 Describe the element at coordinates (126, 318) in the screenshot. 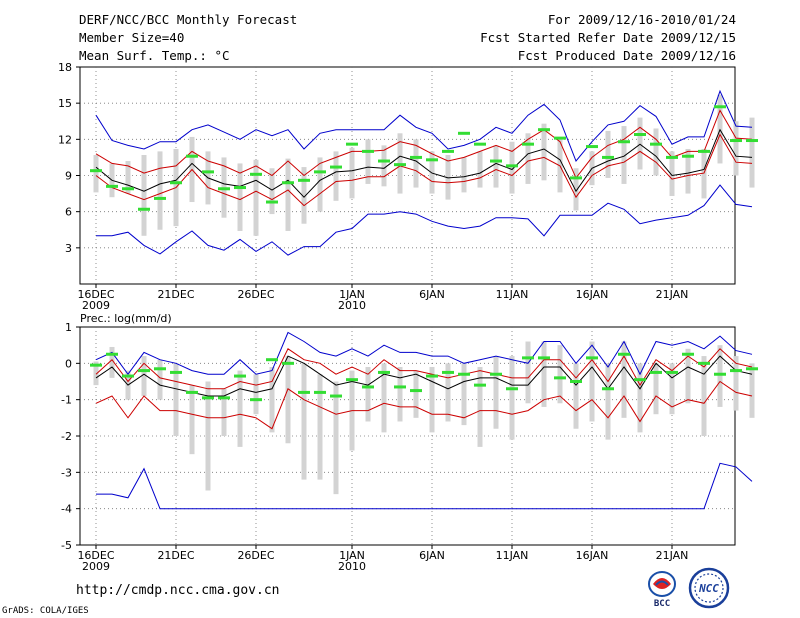

I see `panel2-title: Prec.: log(mm/d)` at that location.